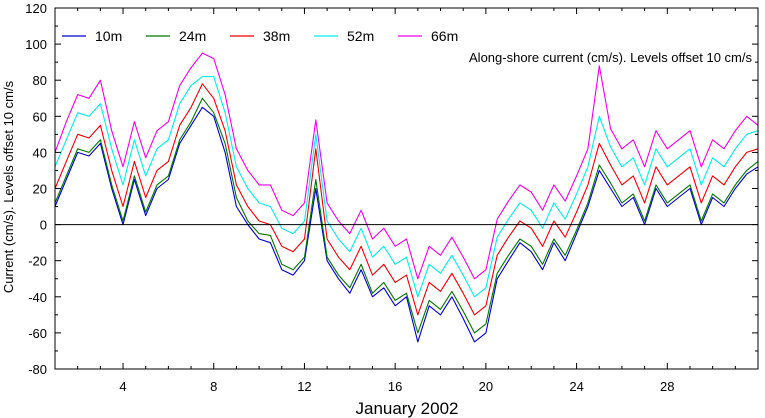 The image size is (765, 418). What do you see at coordinates (108, 36) in the screenshot?
I see `legend-label-10m: 10m` at bounding box center [108, 36].